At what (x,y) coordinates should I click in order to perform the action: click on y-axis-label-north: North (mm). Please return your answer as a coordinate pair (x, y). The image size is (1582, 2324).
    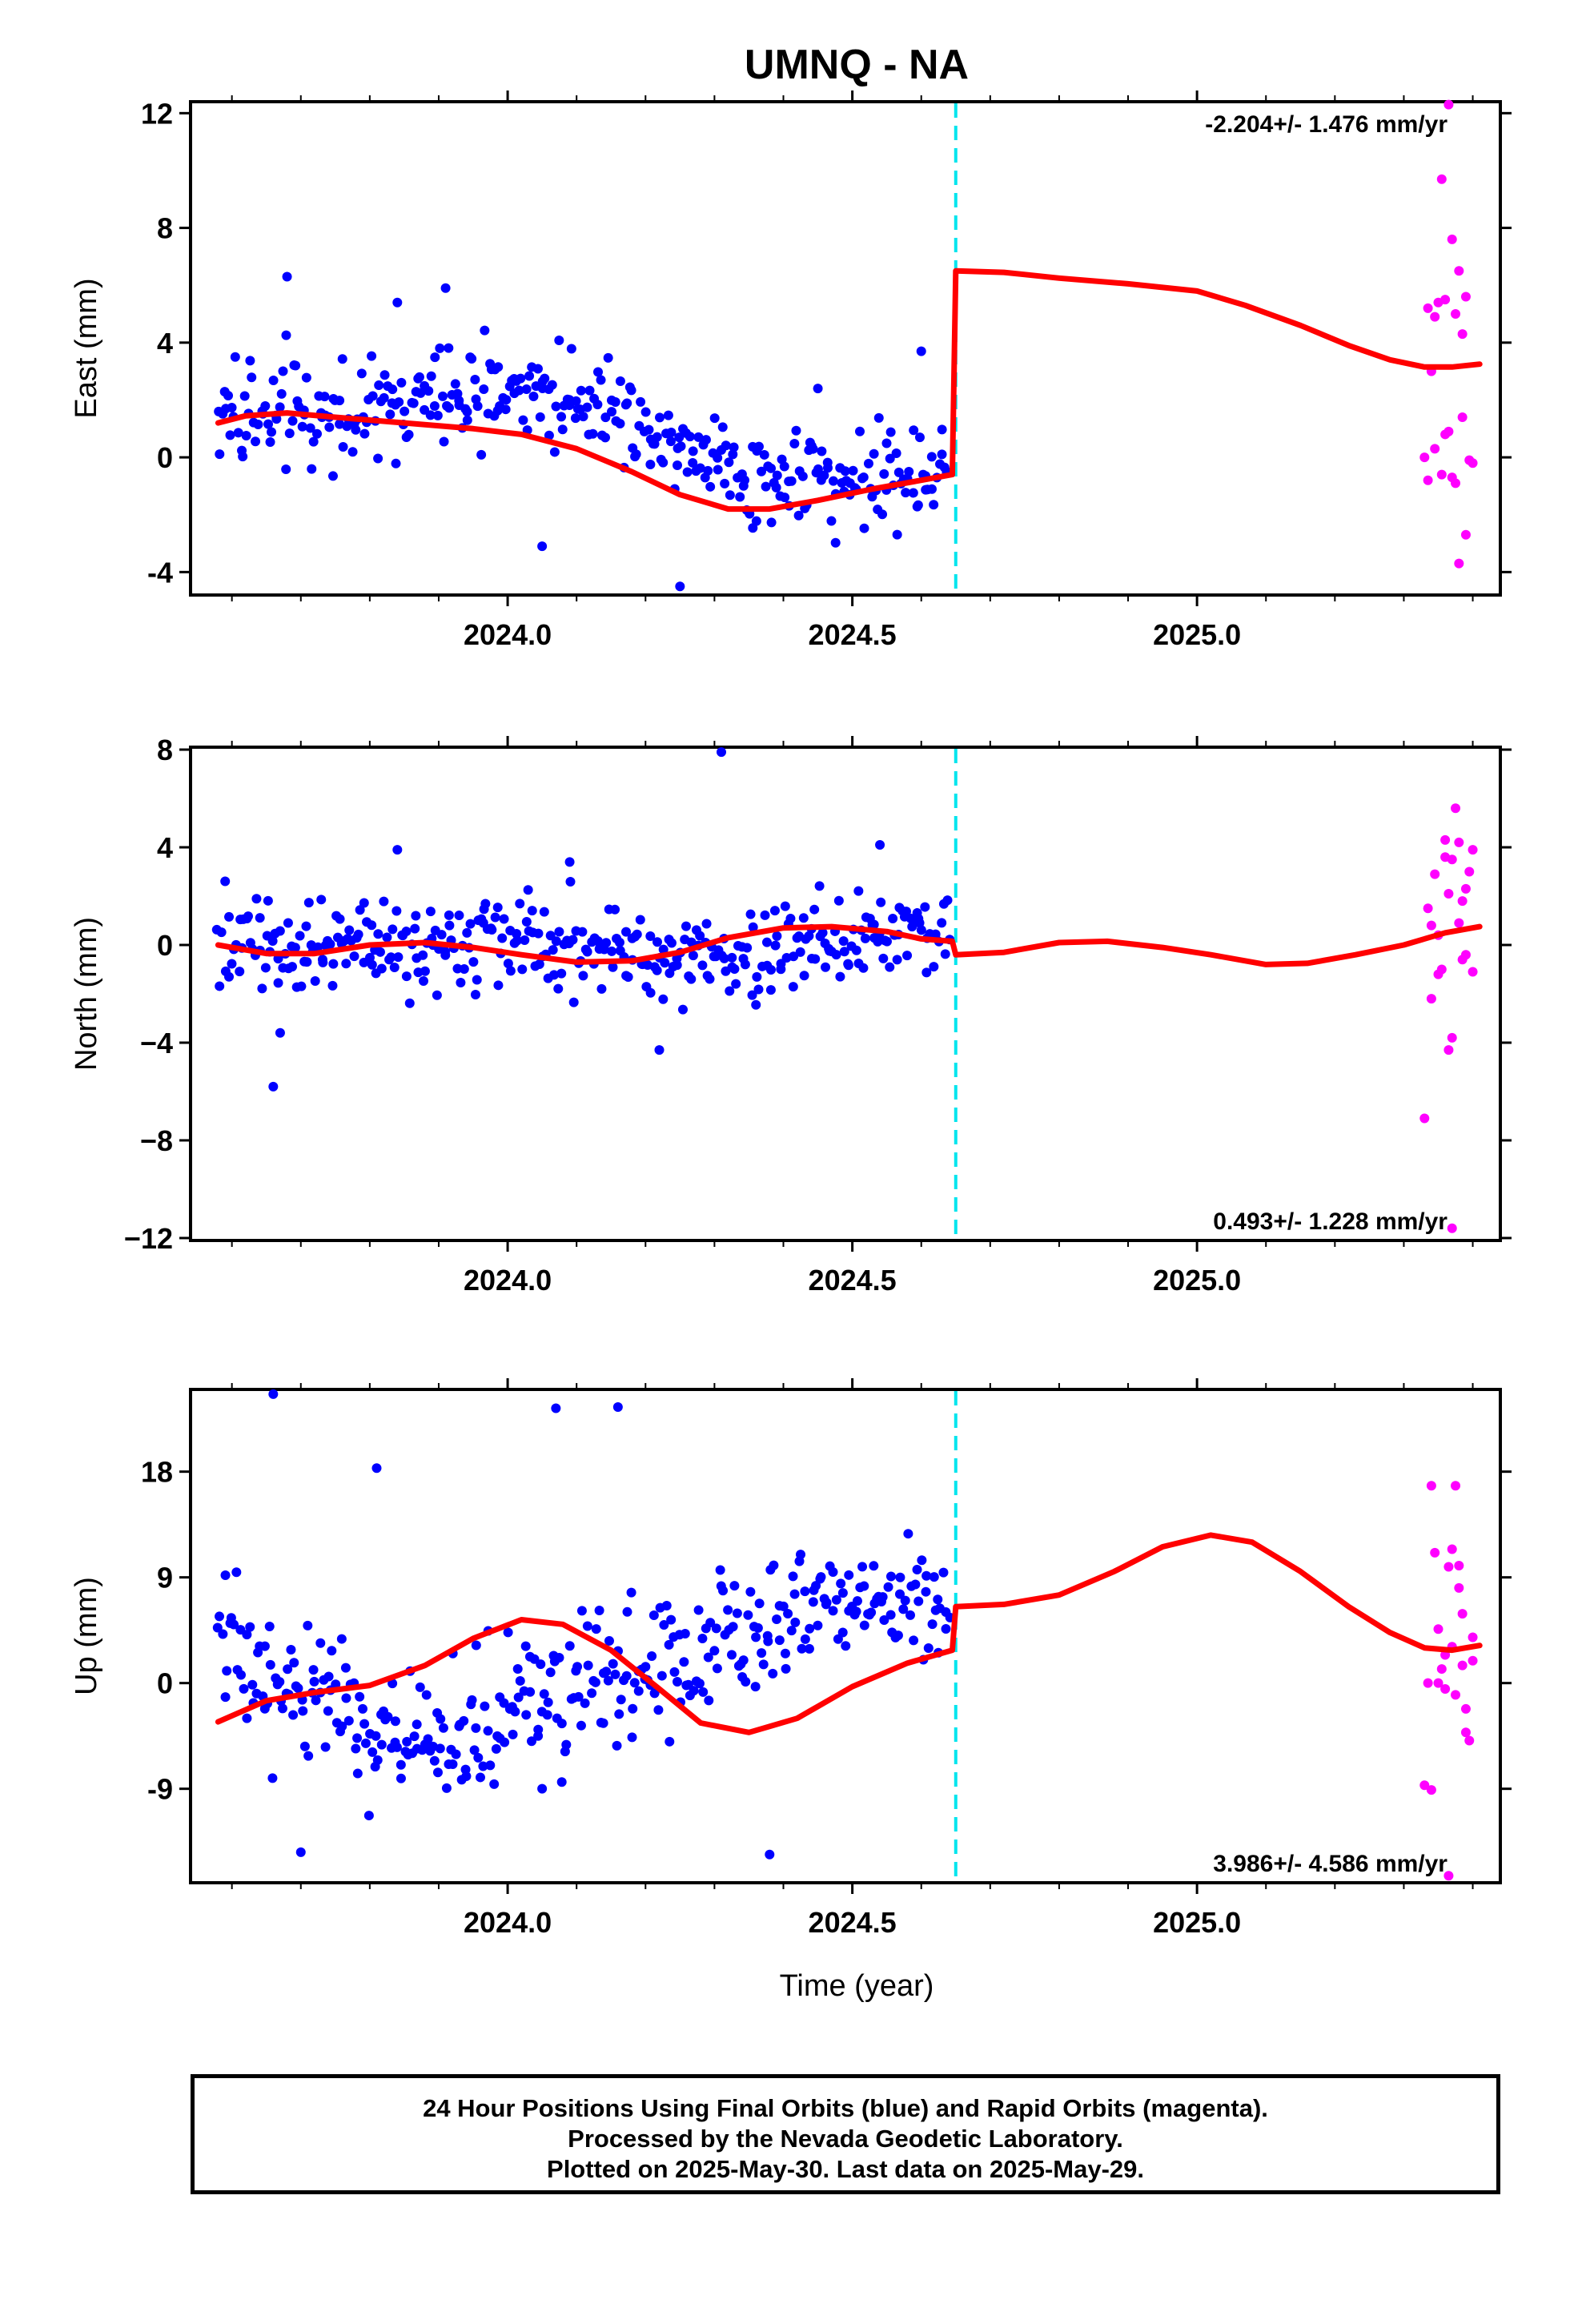
    Looking at the image, I should click on (86, 994).